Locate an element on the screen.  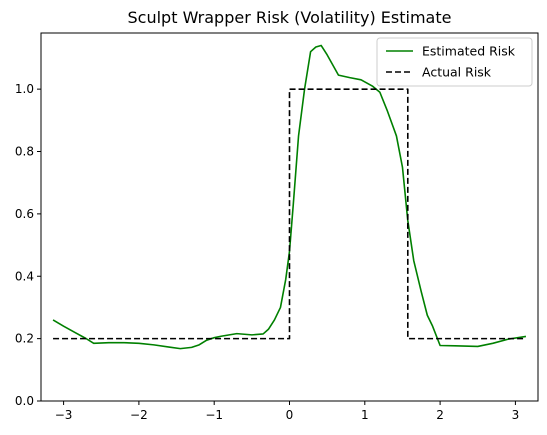
x-tick-label: −1 is located at coordinates (214, 415).